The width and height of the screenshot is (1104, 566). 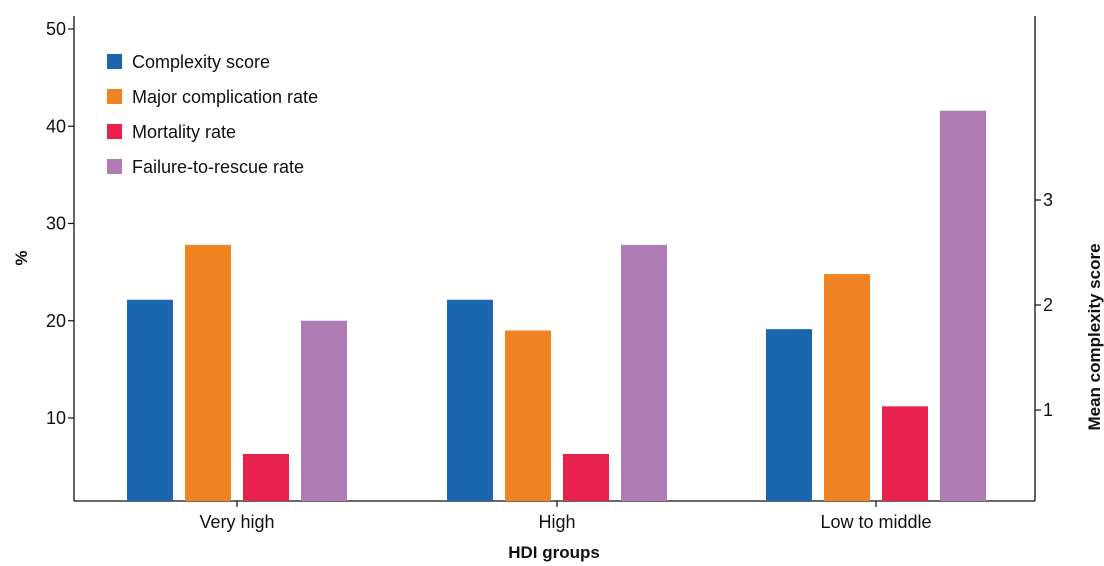 What do you see at coordinates (1048, 305) in the screenshot?
I see `right-y-tick-label: 2` at bounding box center [1048, 305].